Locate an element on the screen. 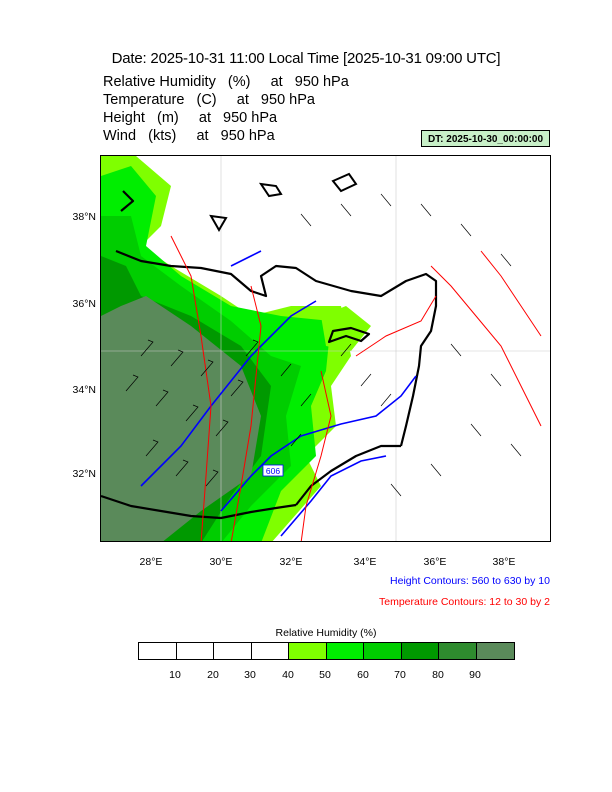  lon-label-28e: 28°E is located at coordinates (151, 562).